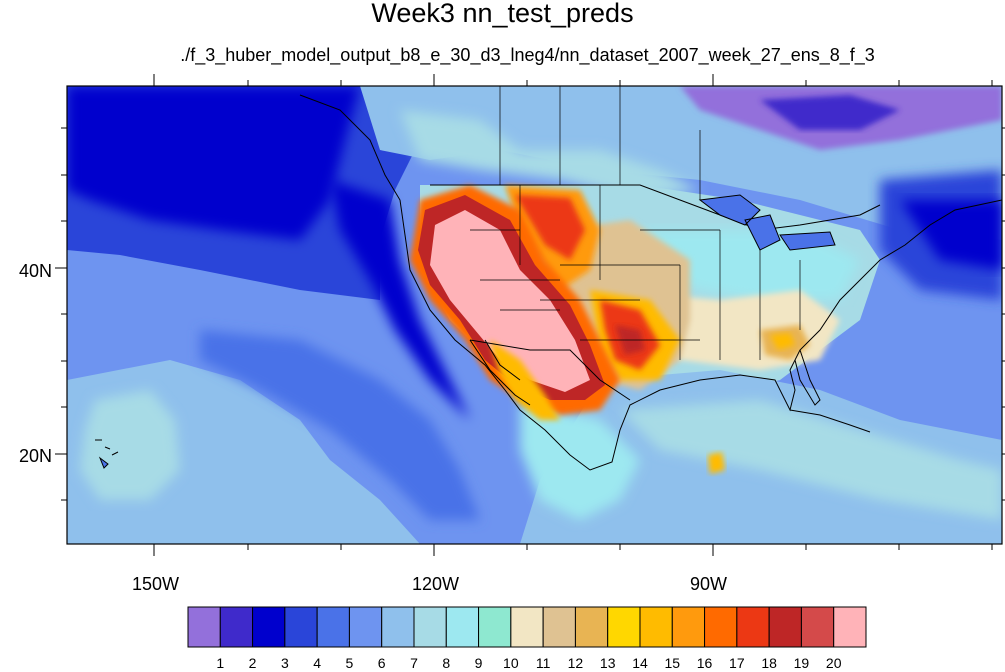 Image resolution: width=1005 pixels, height=672 pixels. Describe the element at coordinates (156, 584) in the screenshot. I see `x-tick-label-150w: 150W` at that location.